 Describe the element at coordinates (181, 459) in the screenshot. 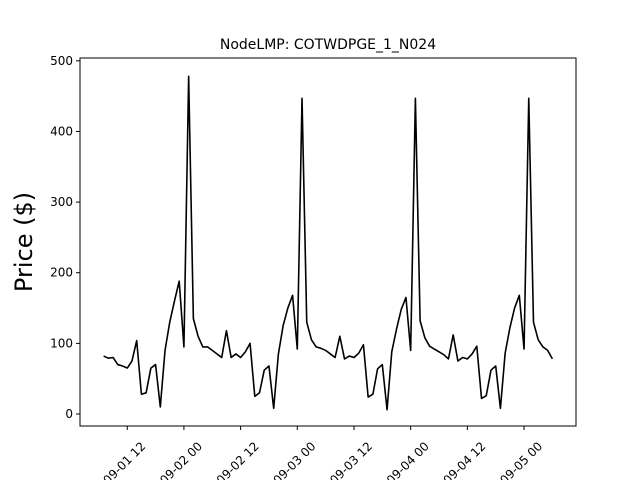

I see `x-tick-label: 09-02 00` at that location.